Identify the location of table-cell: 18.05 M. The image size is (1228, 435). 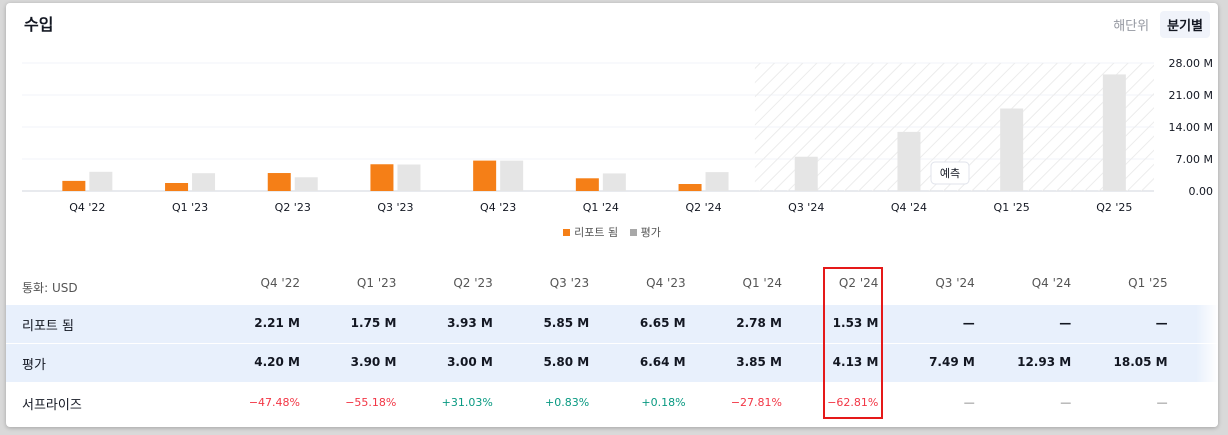
(1140, 362).